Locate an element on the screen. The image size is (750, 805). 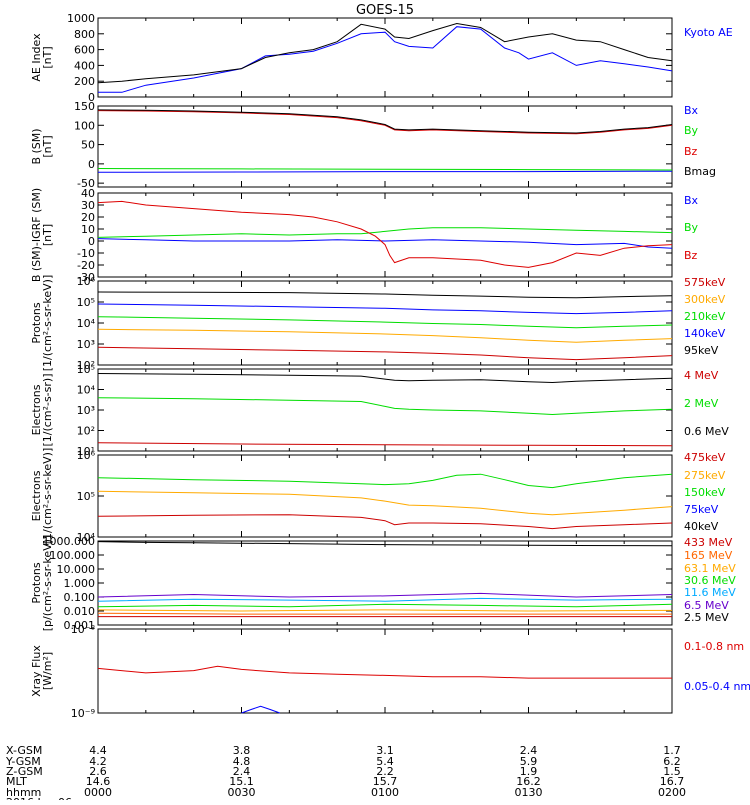
legend-bsm-0: Bx is located at coordinates (691, 110).